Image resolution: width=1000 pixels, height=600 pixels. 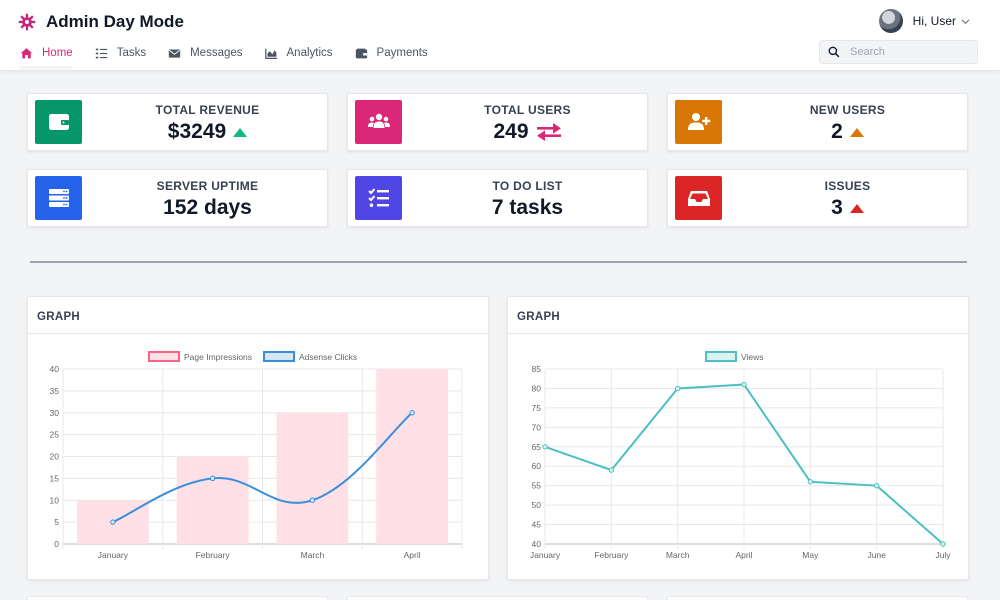 I want to click on search-icon, so click(x=834, y=52).